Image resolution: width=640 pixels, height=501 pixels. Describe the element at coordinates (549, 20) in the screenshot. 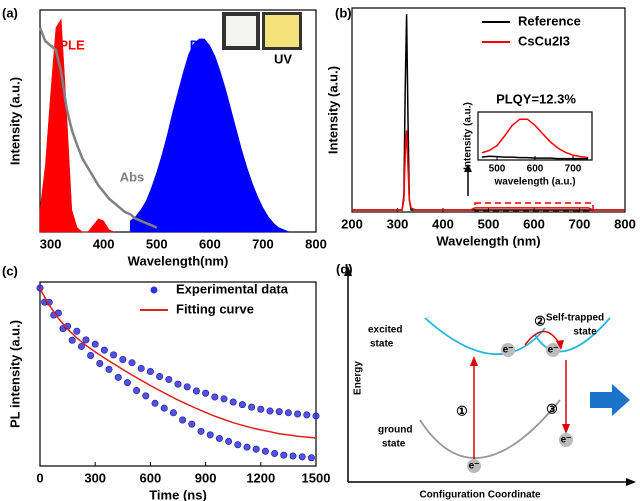

I see `legend-label: Reference` at that location.